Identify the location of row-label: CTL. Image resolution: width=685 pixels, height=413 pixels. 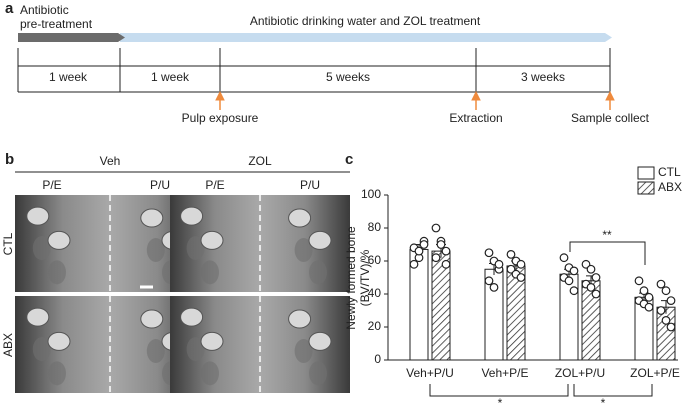
(8, 243).